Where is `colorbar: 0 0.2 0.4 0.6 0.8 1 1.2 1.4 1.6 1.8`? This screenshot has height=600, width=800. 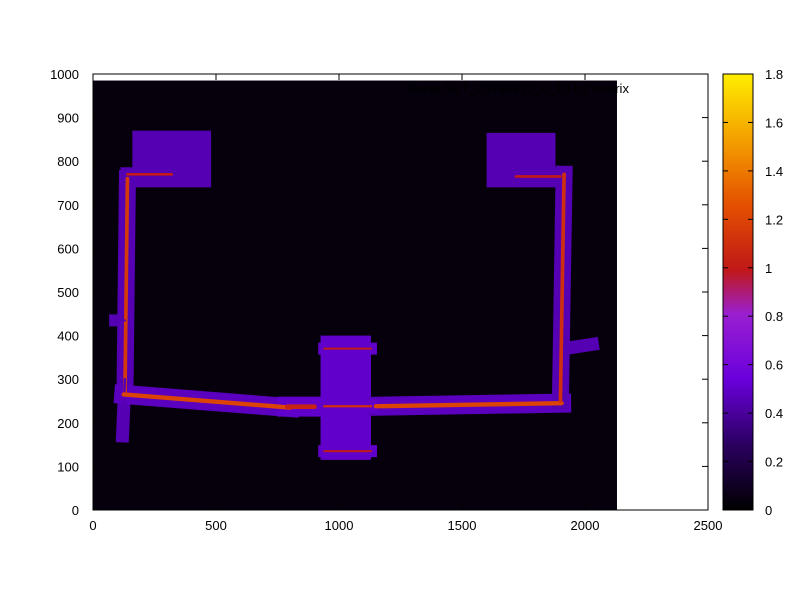
colorbar: 0 0.2 0.4 0.6 0.8 1 1.2 1.4 1.6 1.8 is located at coordinates (752, 292).